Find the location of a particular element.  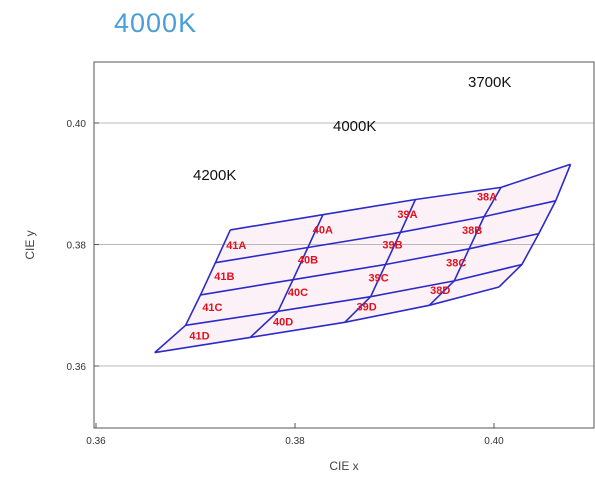

x-tick-label: 0.40 is located at coordinates (494, 441).